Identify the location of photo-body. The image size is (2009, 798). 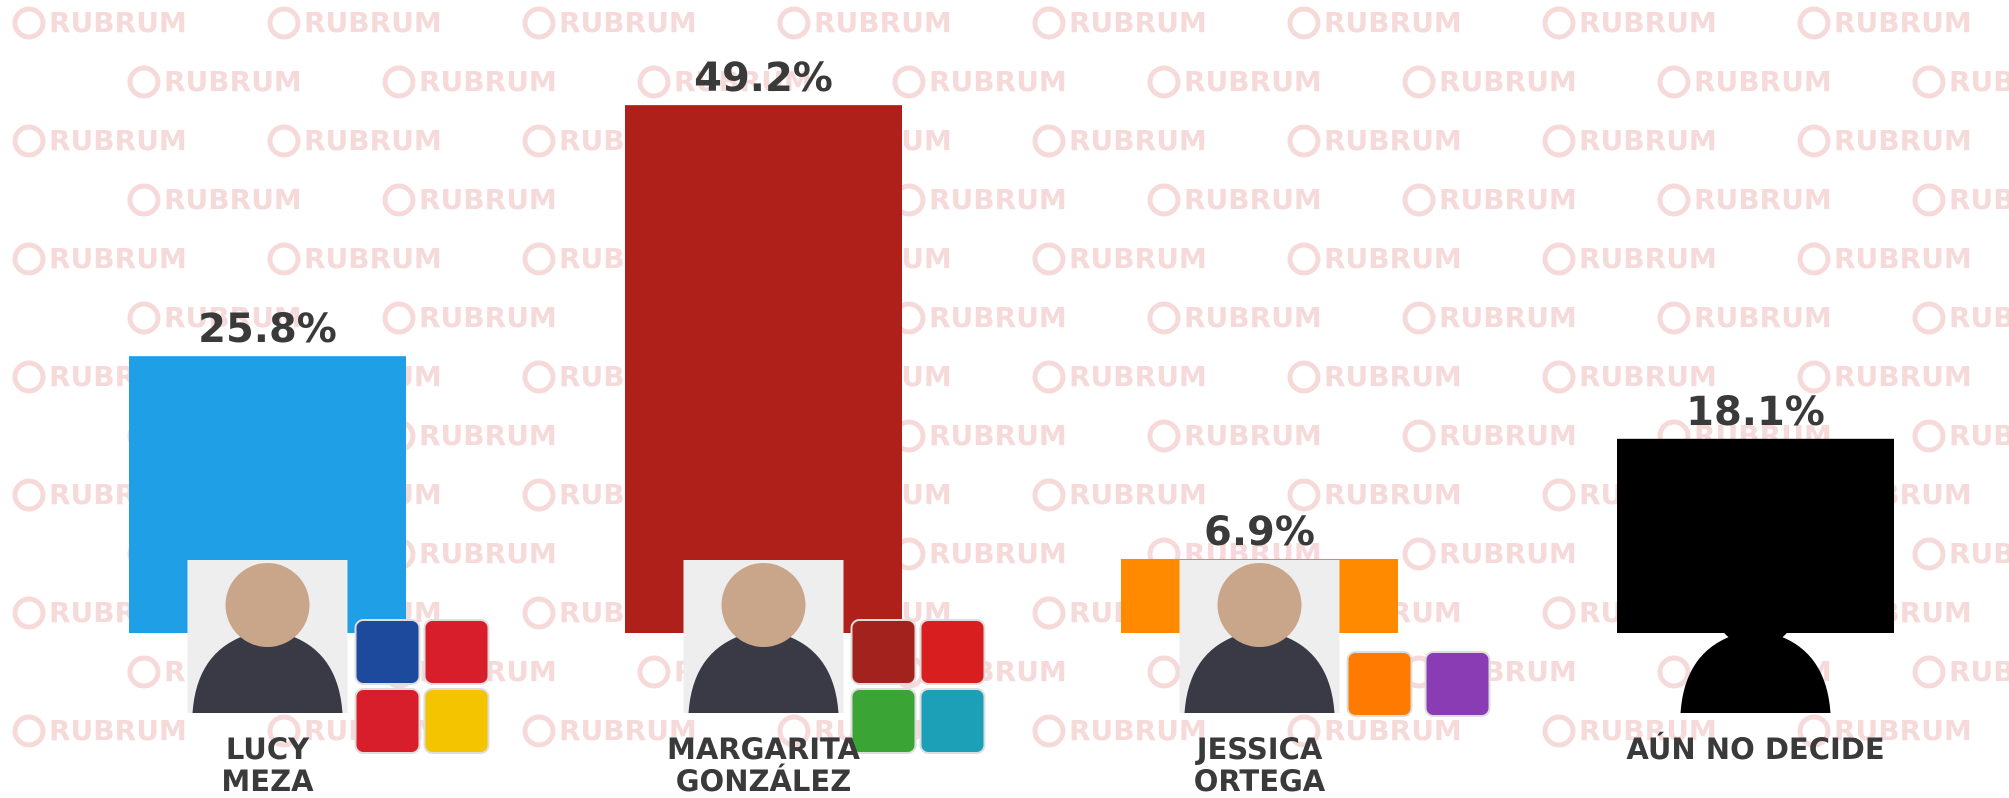
(1259, 671).